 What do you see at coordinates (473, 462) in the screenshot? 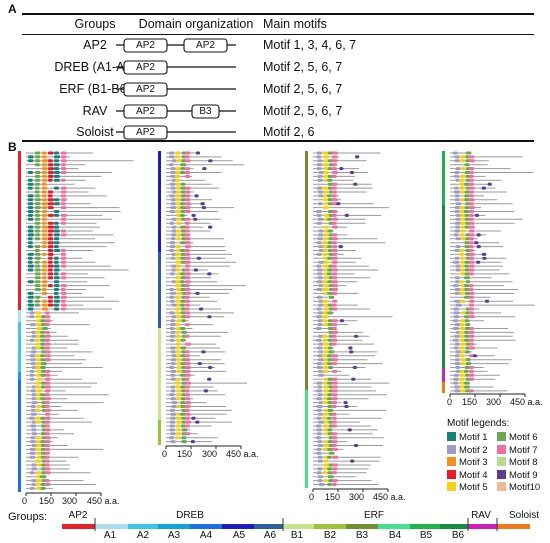
I see `legend-label: Motif 3` at bounding box center [473, 462].